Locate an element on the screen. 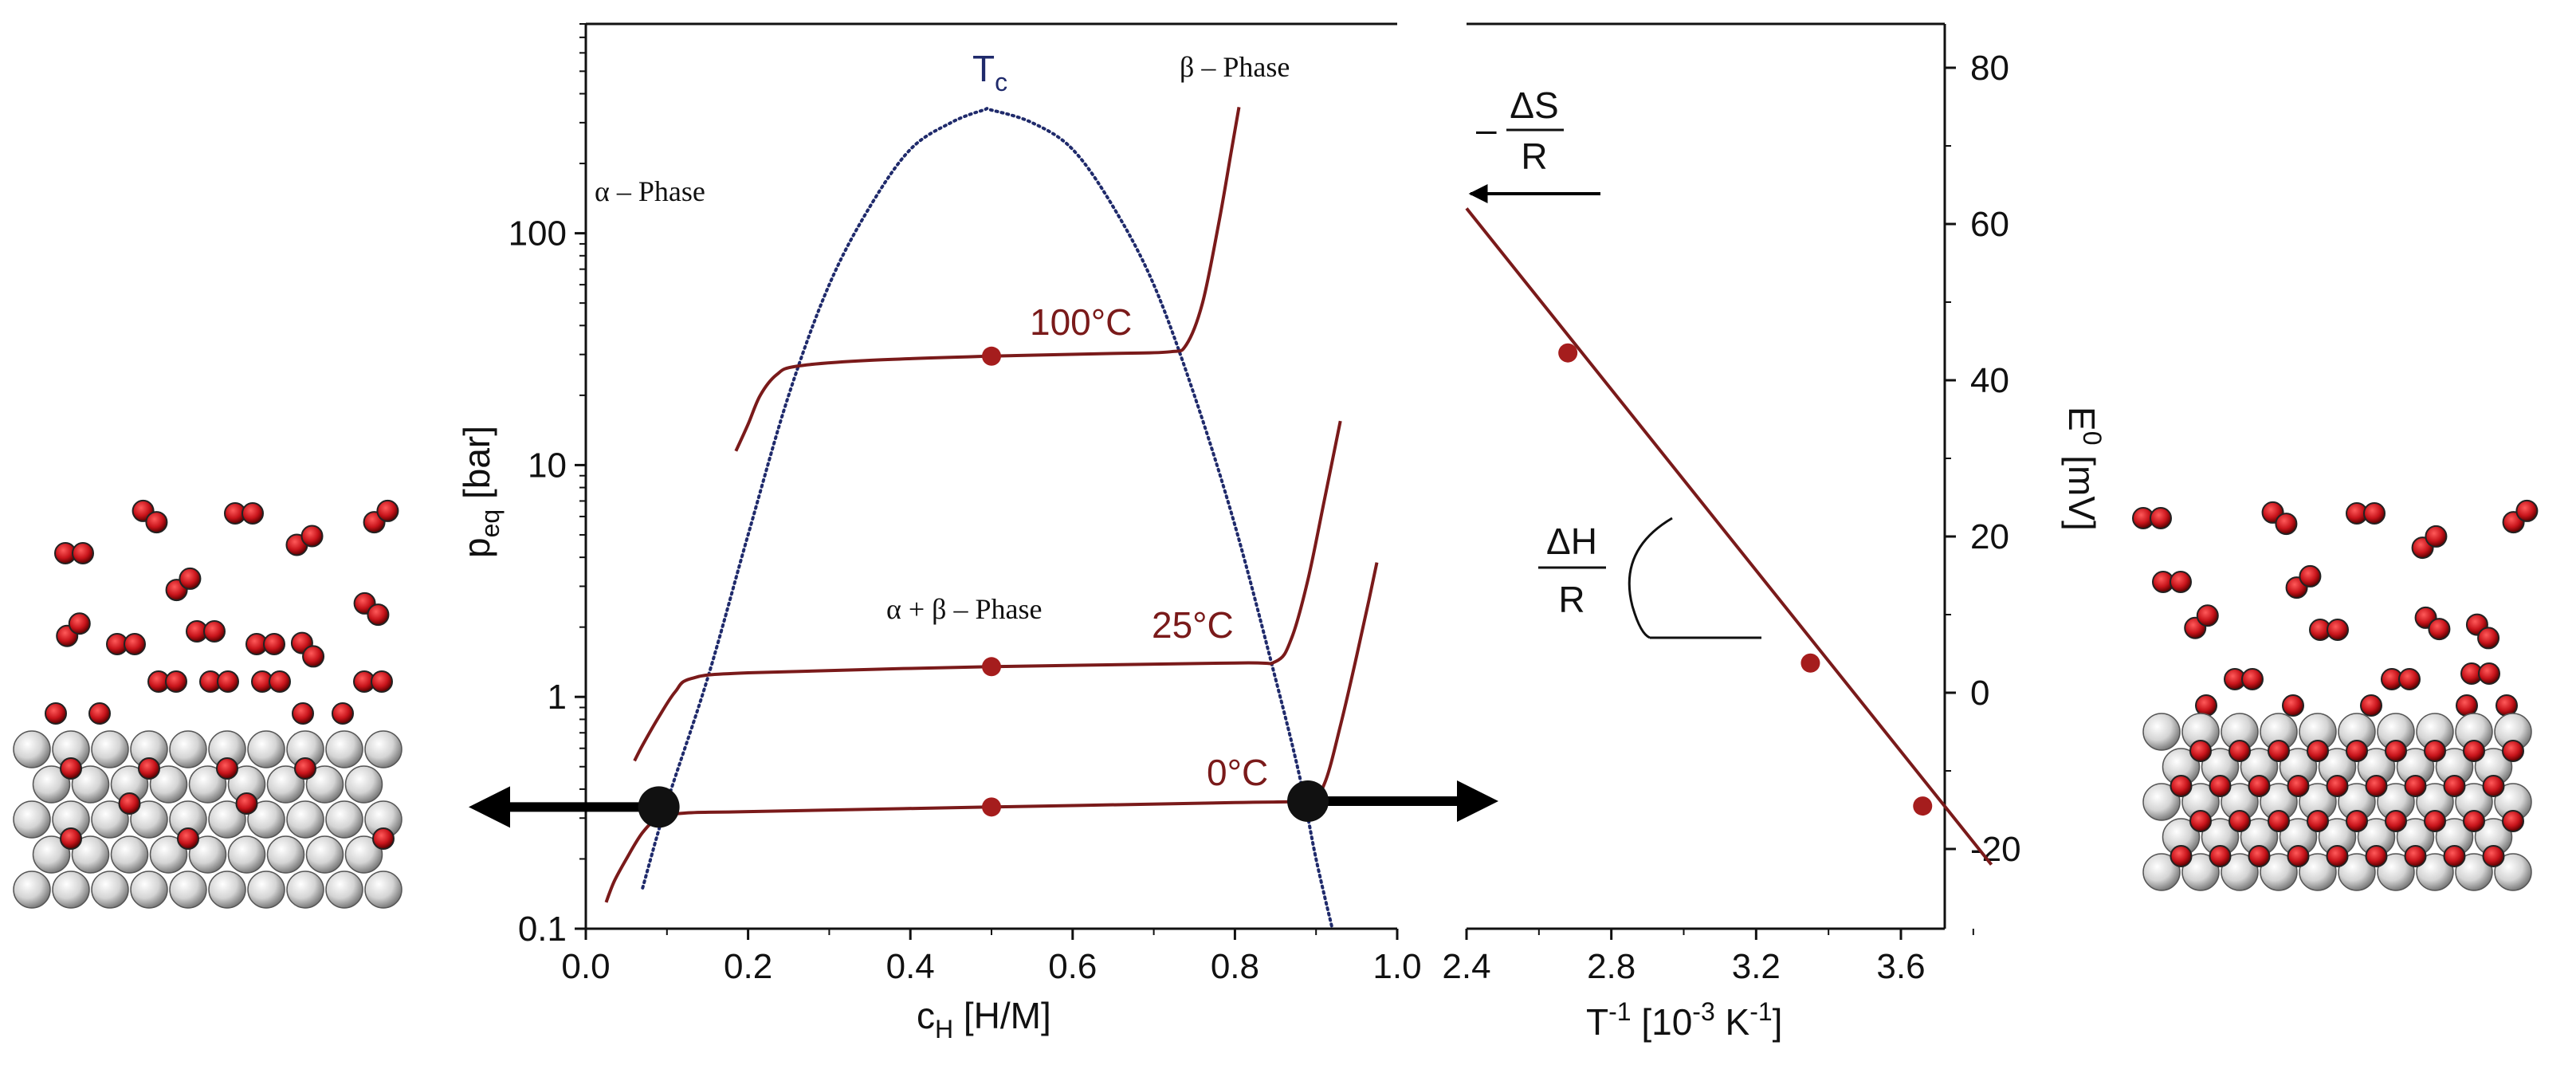  pct-y-tick-label: 100 is located at coordinates (538, 233).